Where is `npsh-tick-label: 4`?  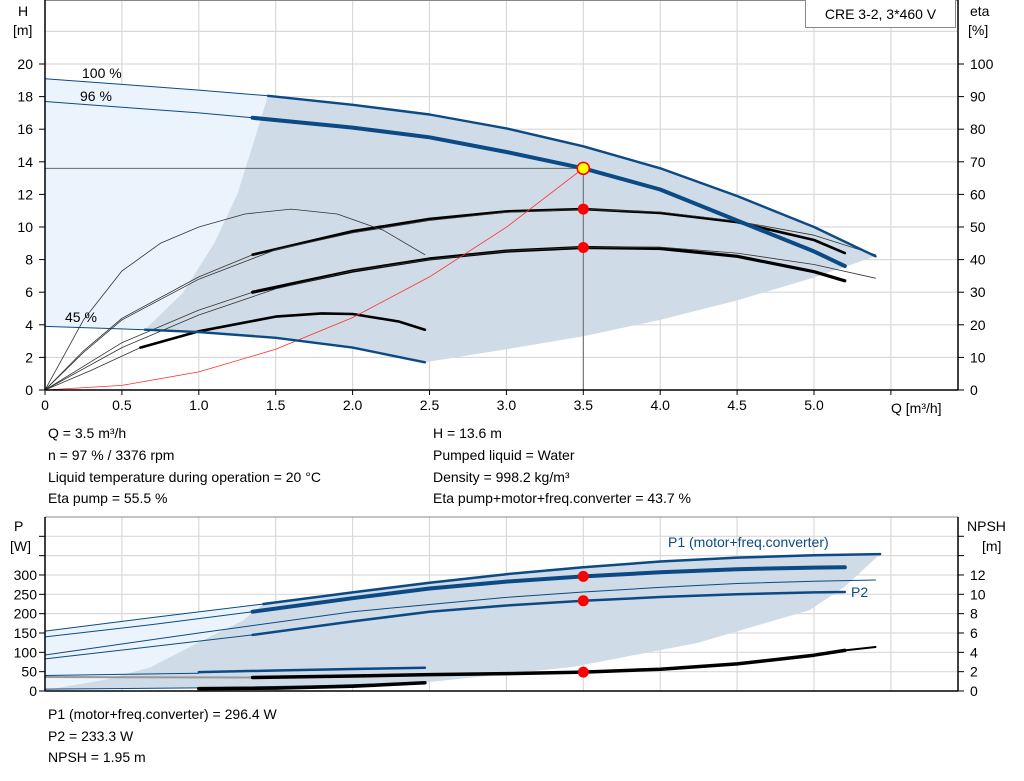 npsh-tick-label: 4 is located at coordinates (974, 652).